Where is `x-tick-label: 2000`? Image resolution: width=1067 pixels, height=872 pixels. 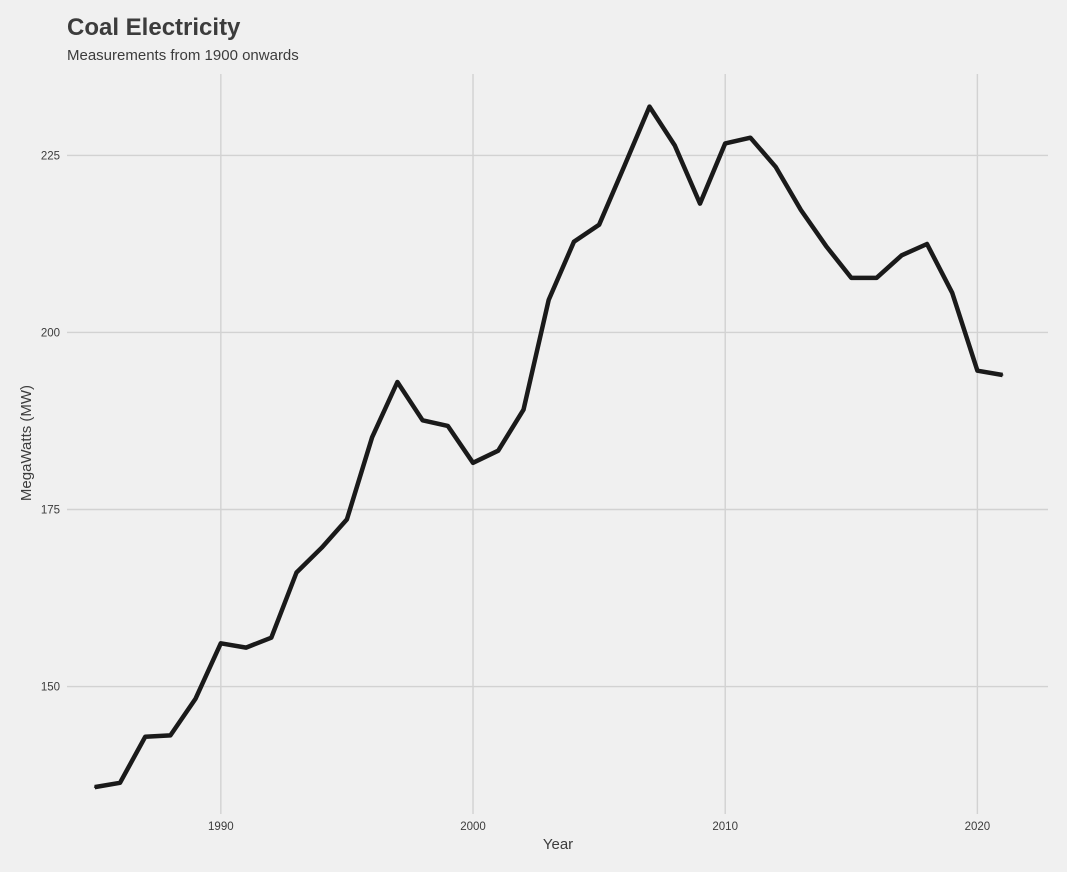 x-tick-label: 2000 is located at coordinates (473, 827).